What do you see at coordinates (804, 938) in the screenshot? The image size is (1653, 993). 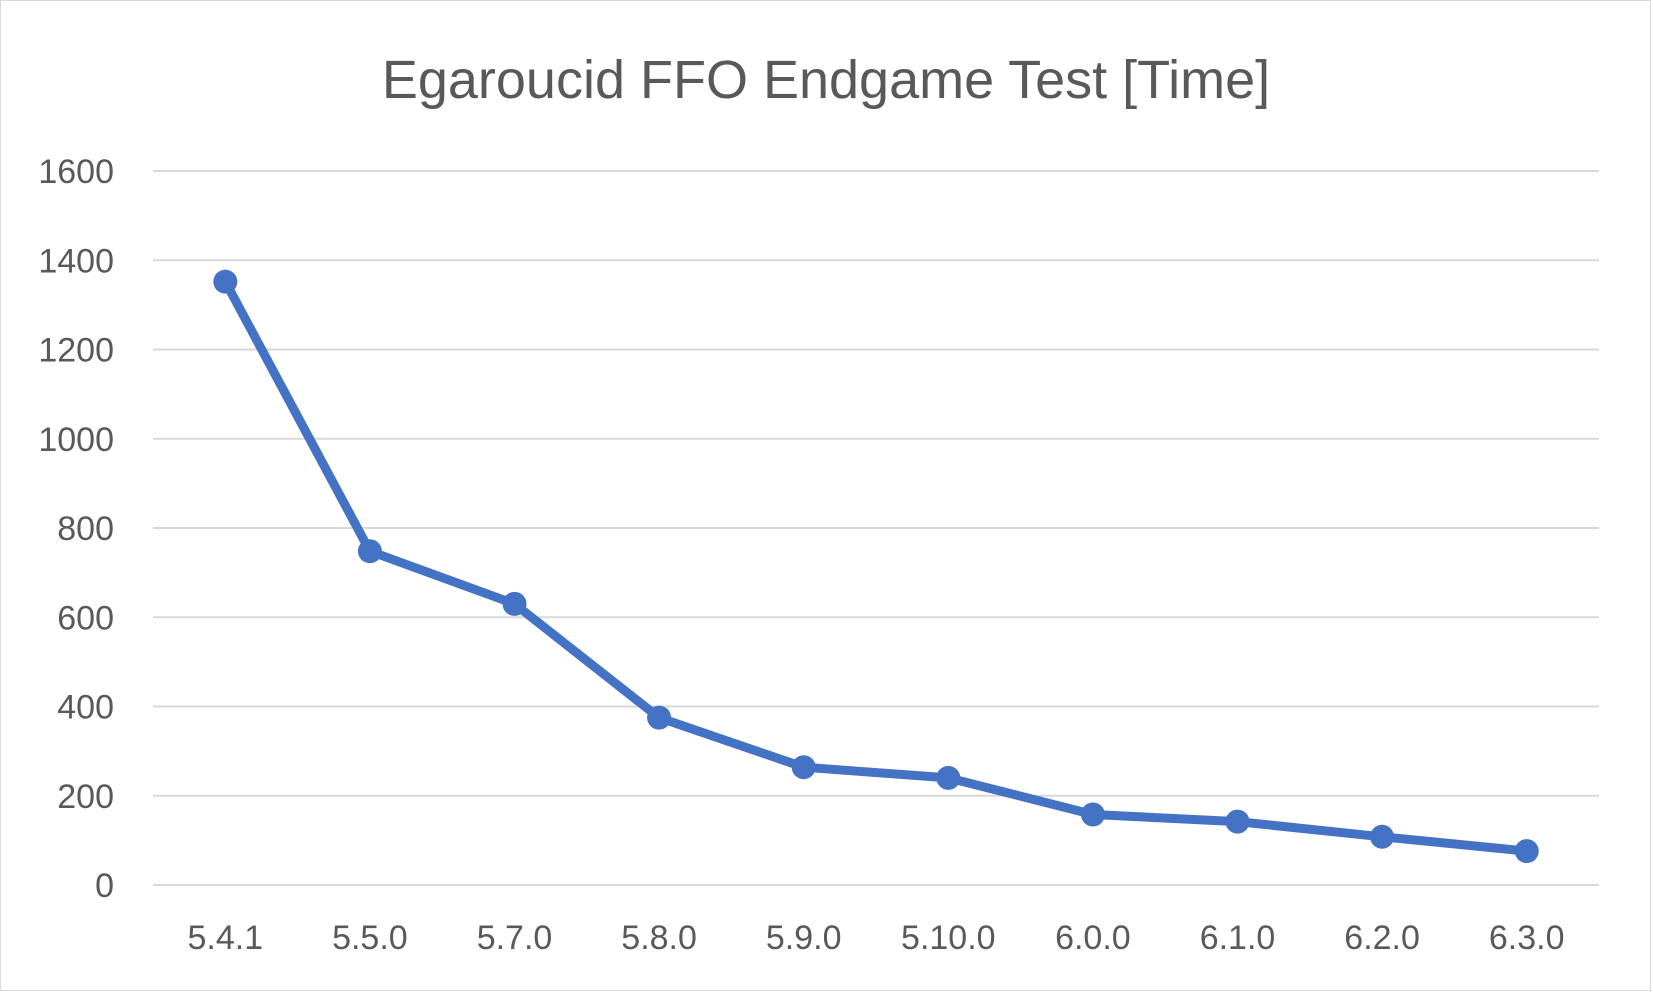 I see `x-tick-label: 5.9.0` at bounding box center [804, 938].